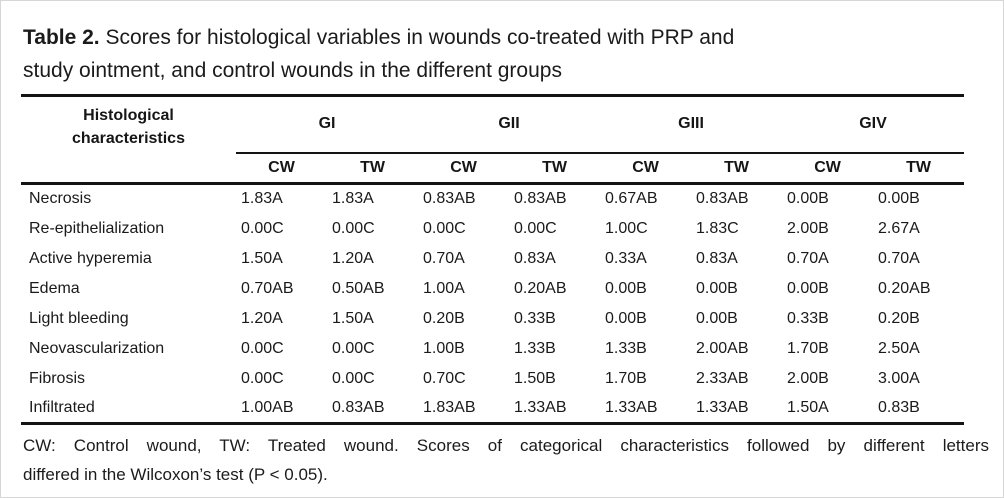 The width and height of the screenshot is (1004, 498). Describe the element at coordinates (57, 378) in the screenshot. I see `row-label: Fibrosis` at that location.